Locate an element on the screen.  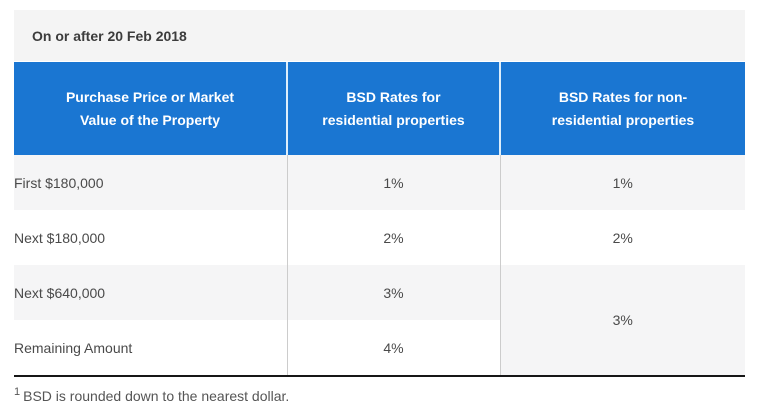
table-row: Remaining Amount 4% is located at coordinates (379, 348).